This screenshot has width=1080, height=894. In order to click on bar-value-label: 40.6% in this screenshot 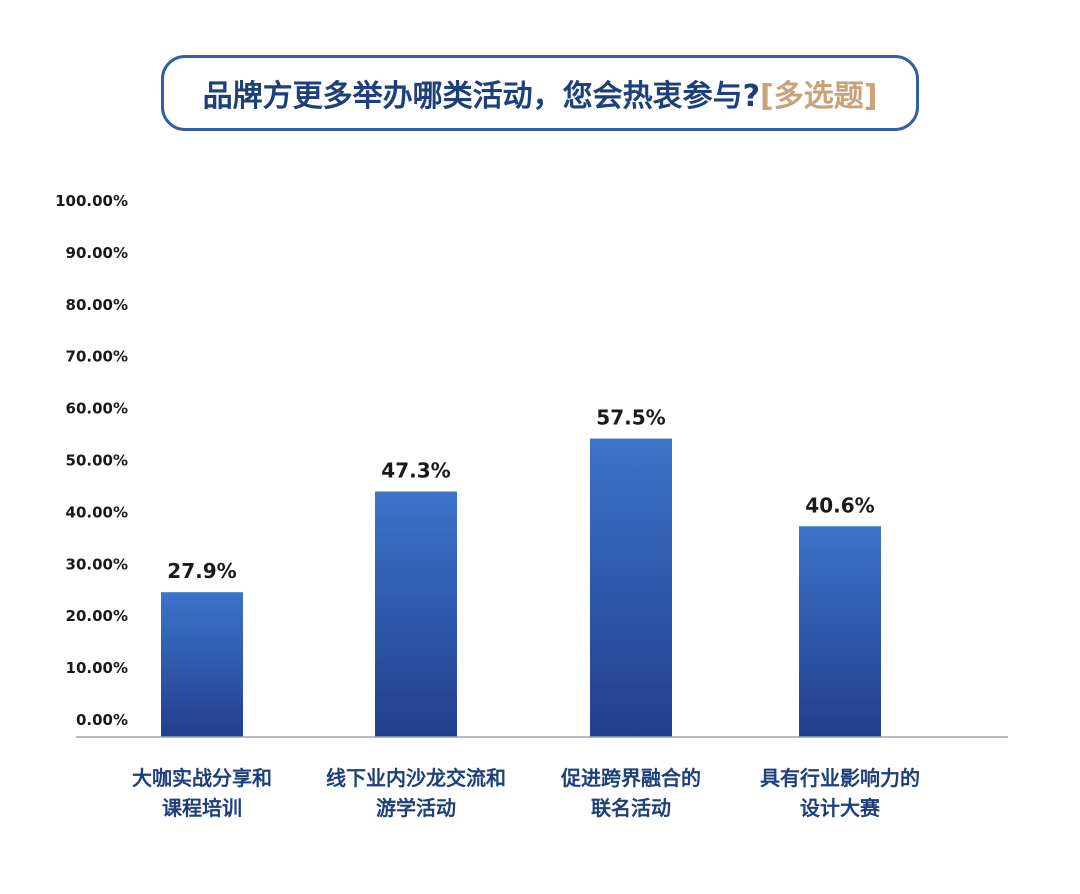, I will do `click(839, 505)`.